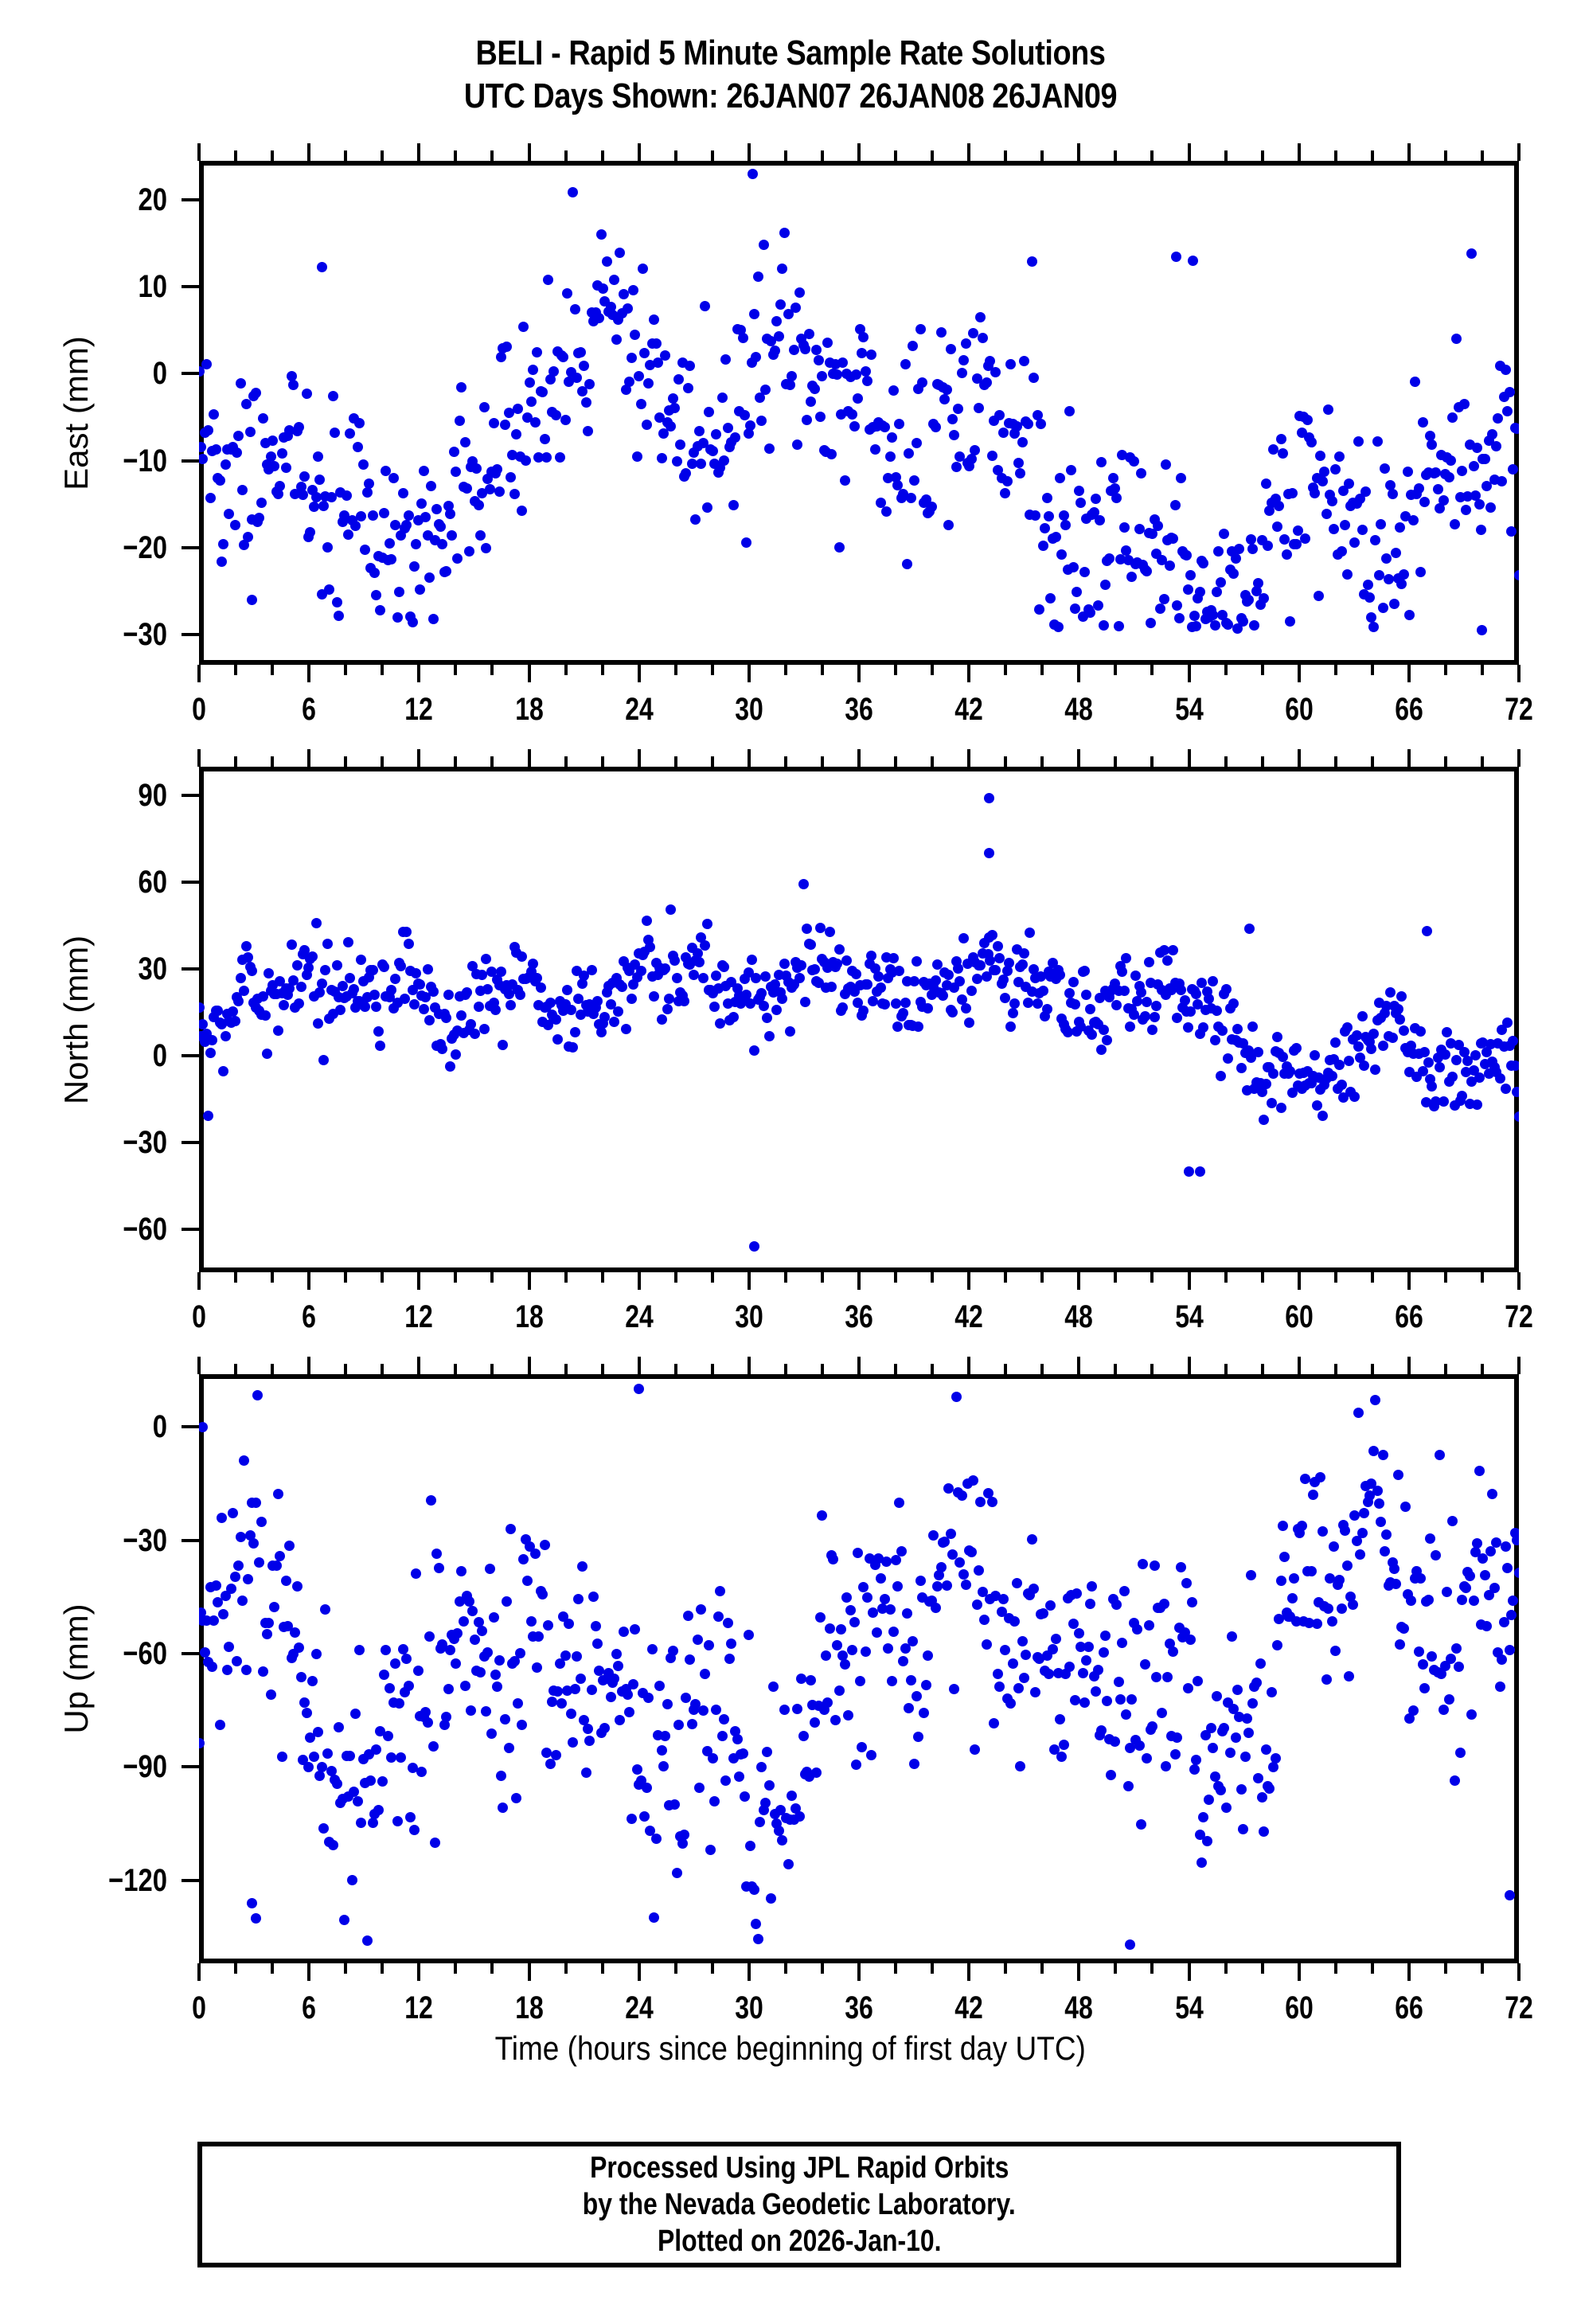 The width and height of the screenshot is (1581, 2324). I want to click on x-axis-tick-label: 60, so click(1299, 2007).